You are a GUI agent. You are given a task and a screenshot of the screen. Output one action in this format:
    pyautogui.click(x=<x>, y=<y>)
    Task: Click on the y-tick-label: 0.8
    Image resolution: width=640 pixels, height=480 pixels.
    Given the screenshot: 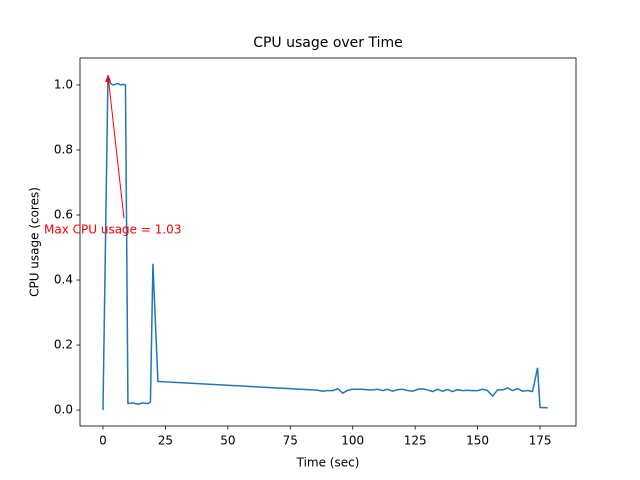 What is the action you would take?
    pyautogui.click(x=63, y=150)
    